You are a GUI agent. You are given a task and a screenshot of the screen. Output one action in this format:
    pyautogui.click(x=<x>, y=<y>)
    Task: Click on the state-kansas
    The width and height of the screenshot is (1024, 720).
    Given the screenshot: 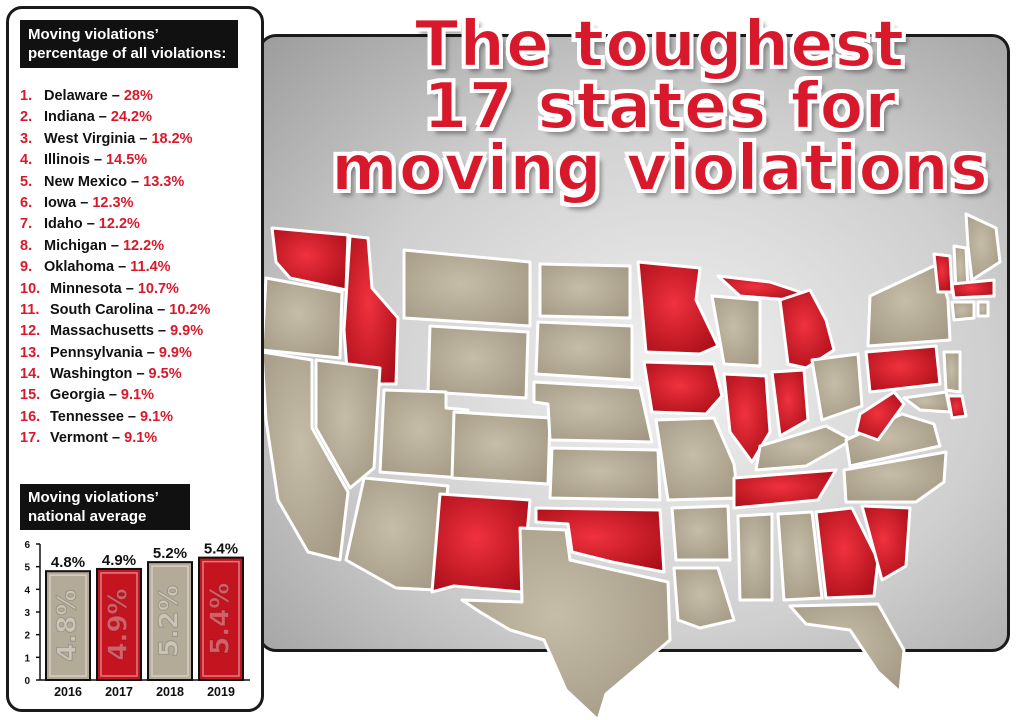 What is the action you would take?
    pyautogui.click(x=605, y=474)
    